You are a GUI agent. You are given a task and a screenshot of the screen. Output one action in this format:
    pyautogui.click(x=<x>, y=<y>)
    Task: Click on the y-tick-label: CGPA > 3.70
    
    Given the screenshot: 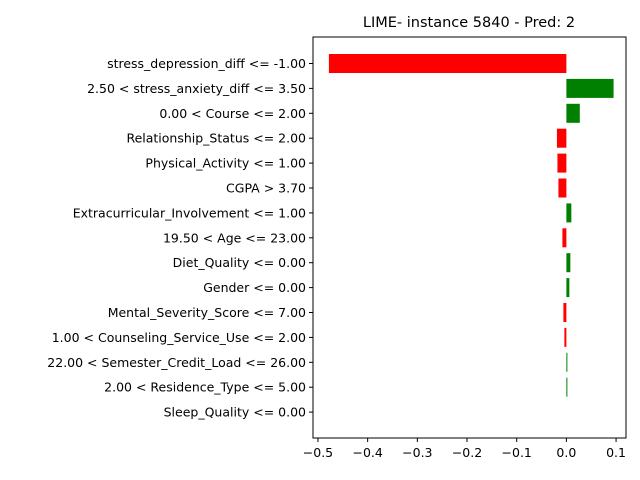 What is the action you would take?
    pyautogui.click(x=266, y=188)
    